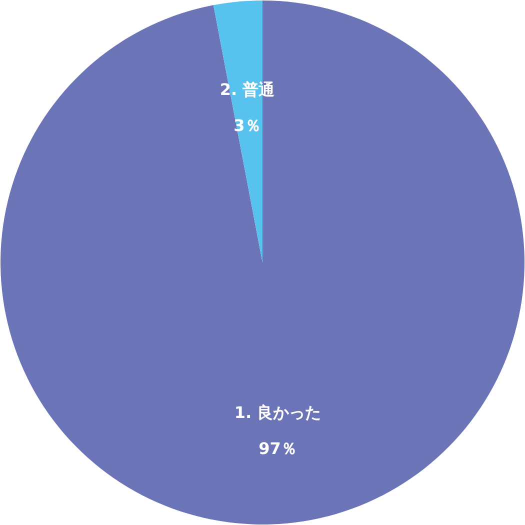 The height and width of the screenshot is (525, 525). What do you see at coordinates (247, 125) in the screenshot?
I see `data-label: 3％` at bounding box center [247, 125].